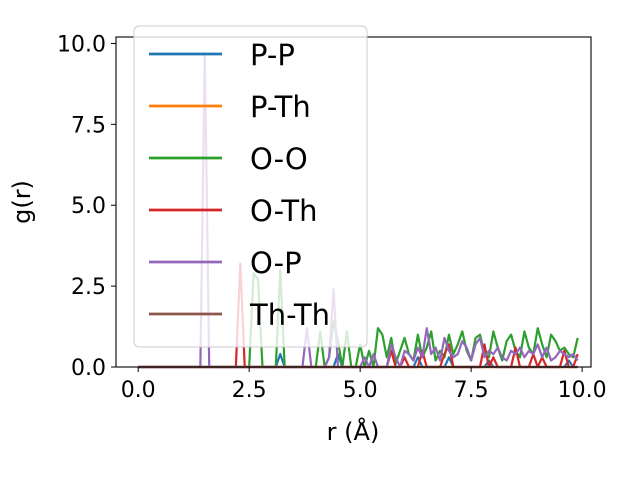  I want to click on x-tick-label: 10.0, so click(582, 390).